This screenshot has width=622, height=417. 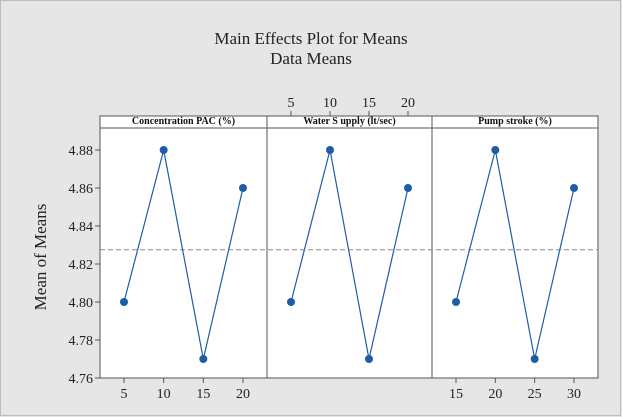 What do you see at coordinates (574, 394) in the screenshot?
I see `x-tick-label: 30` at bounding box center [574, 394].